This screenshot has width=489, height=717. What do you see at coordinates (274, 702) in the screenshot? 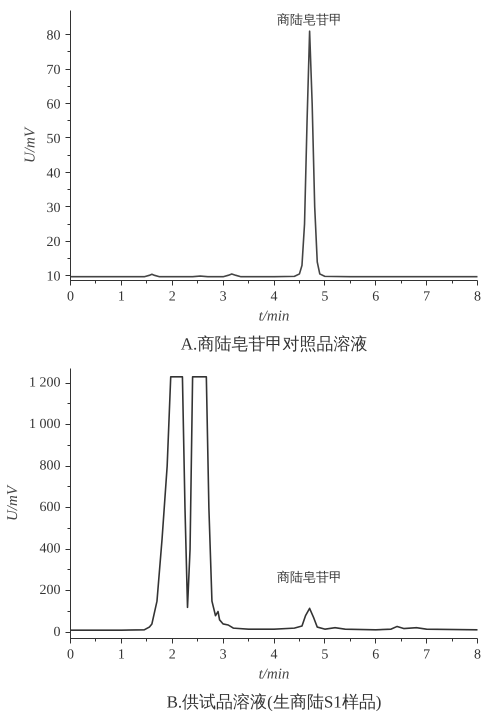
I see `text: B.供试品溶液(生商陆S1样品)` at bounding box center [274, 702].